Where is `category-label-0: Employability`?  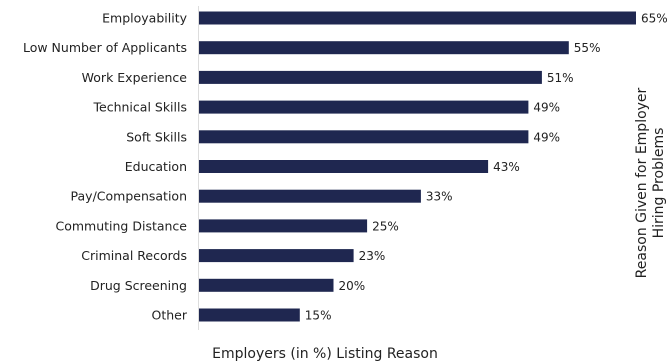
category-label-0: Employability is located at coordinates (144, 18).